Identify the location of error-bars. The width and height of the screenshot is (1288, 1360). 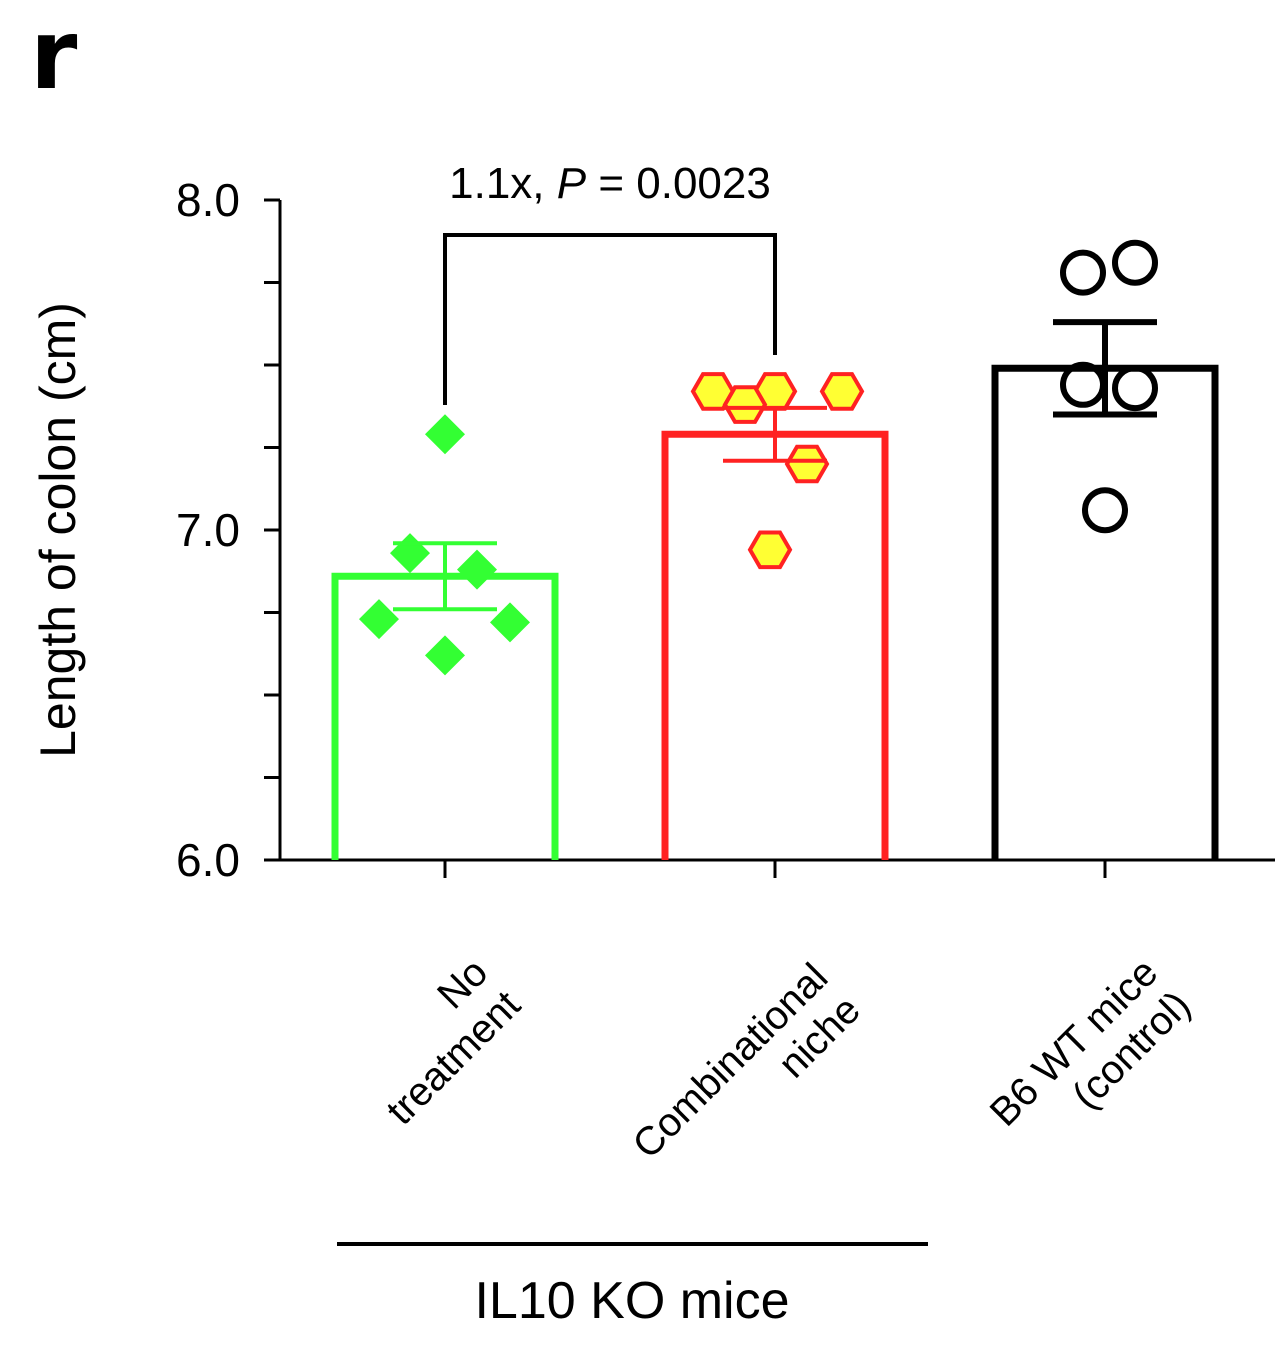
(775, 465).